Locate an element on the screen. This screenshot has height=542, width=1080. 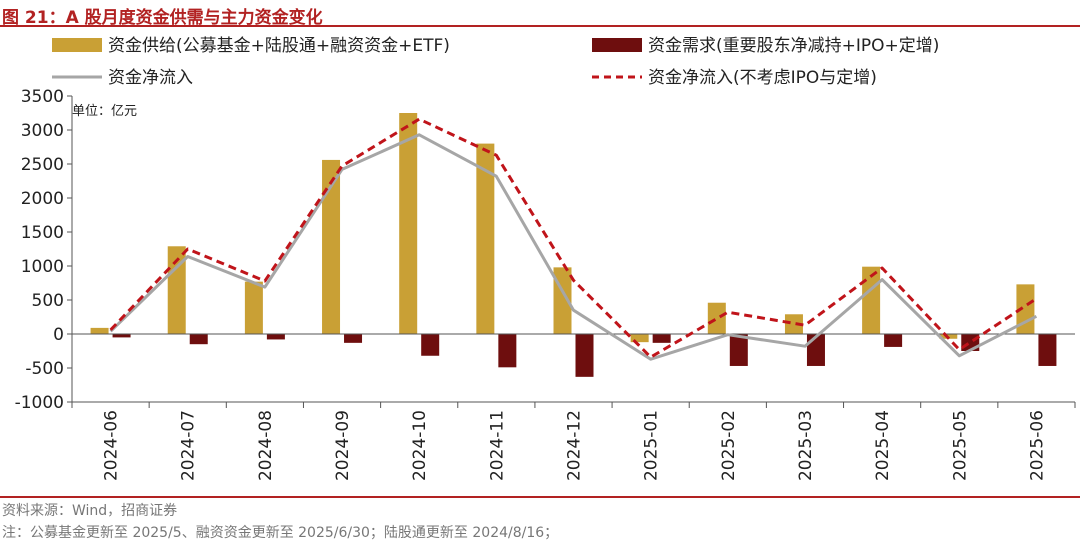
x-tick-label: 2025-01 is located at coordinates (652, 445).